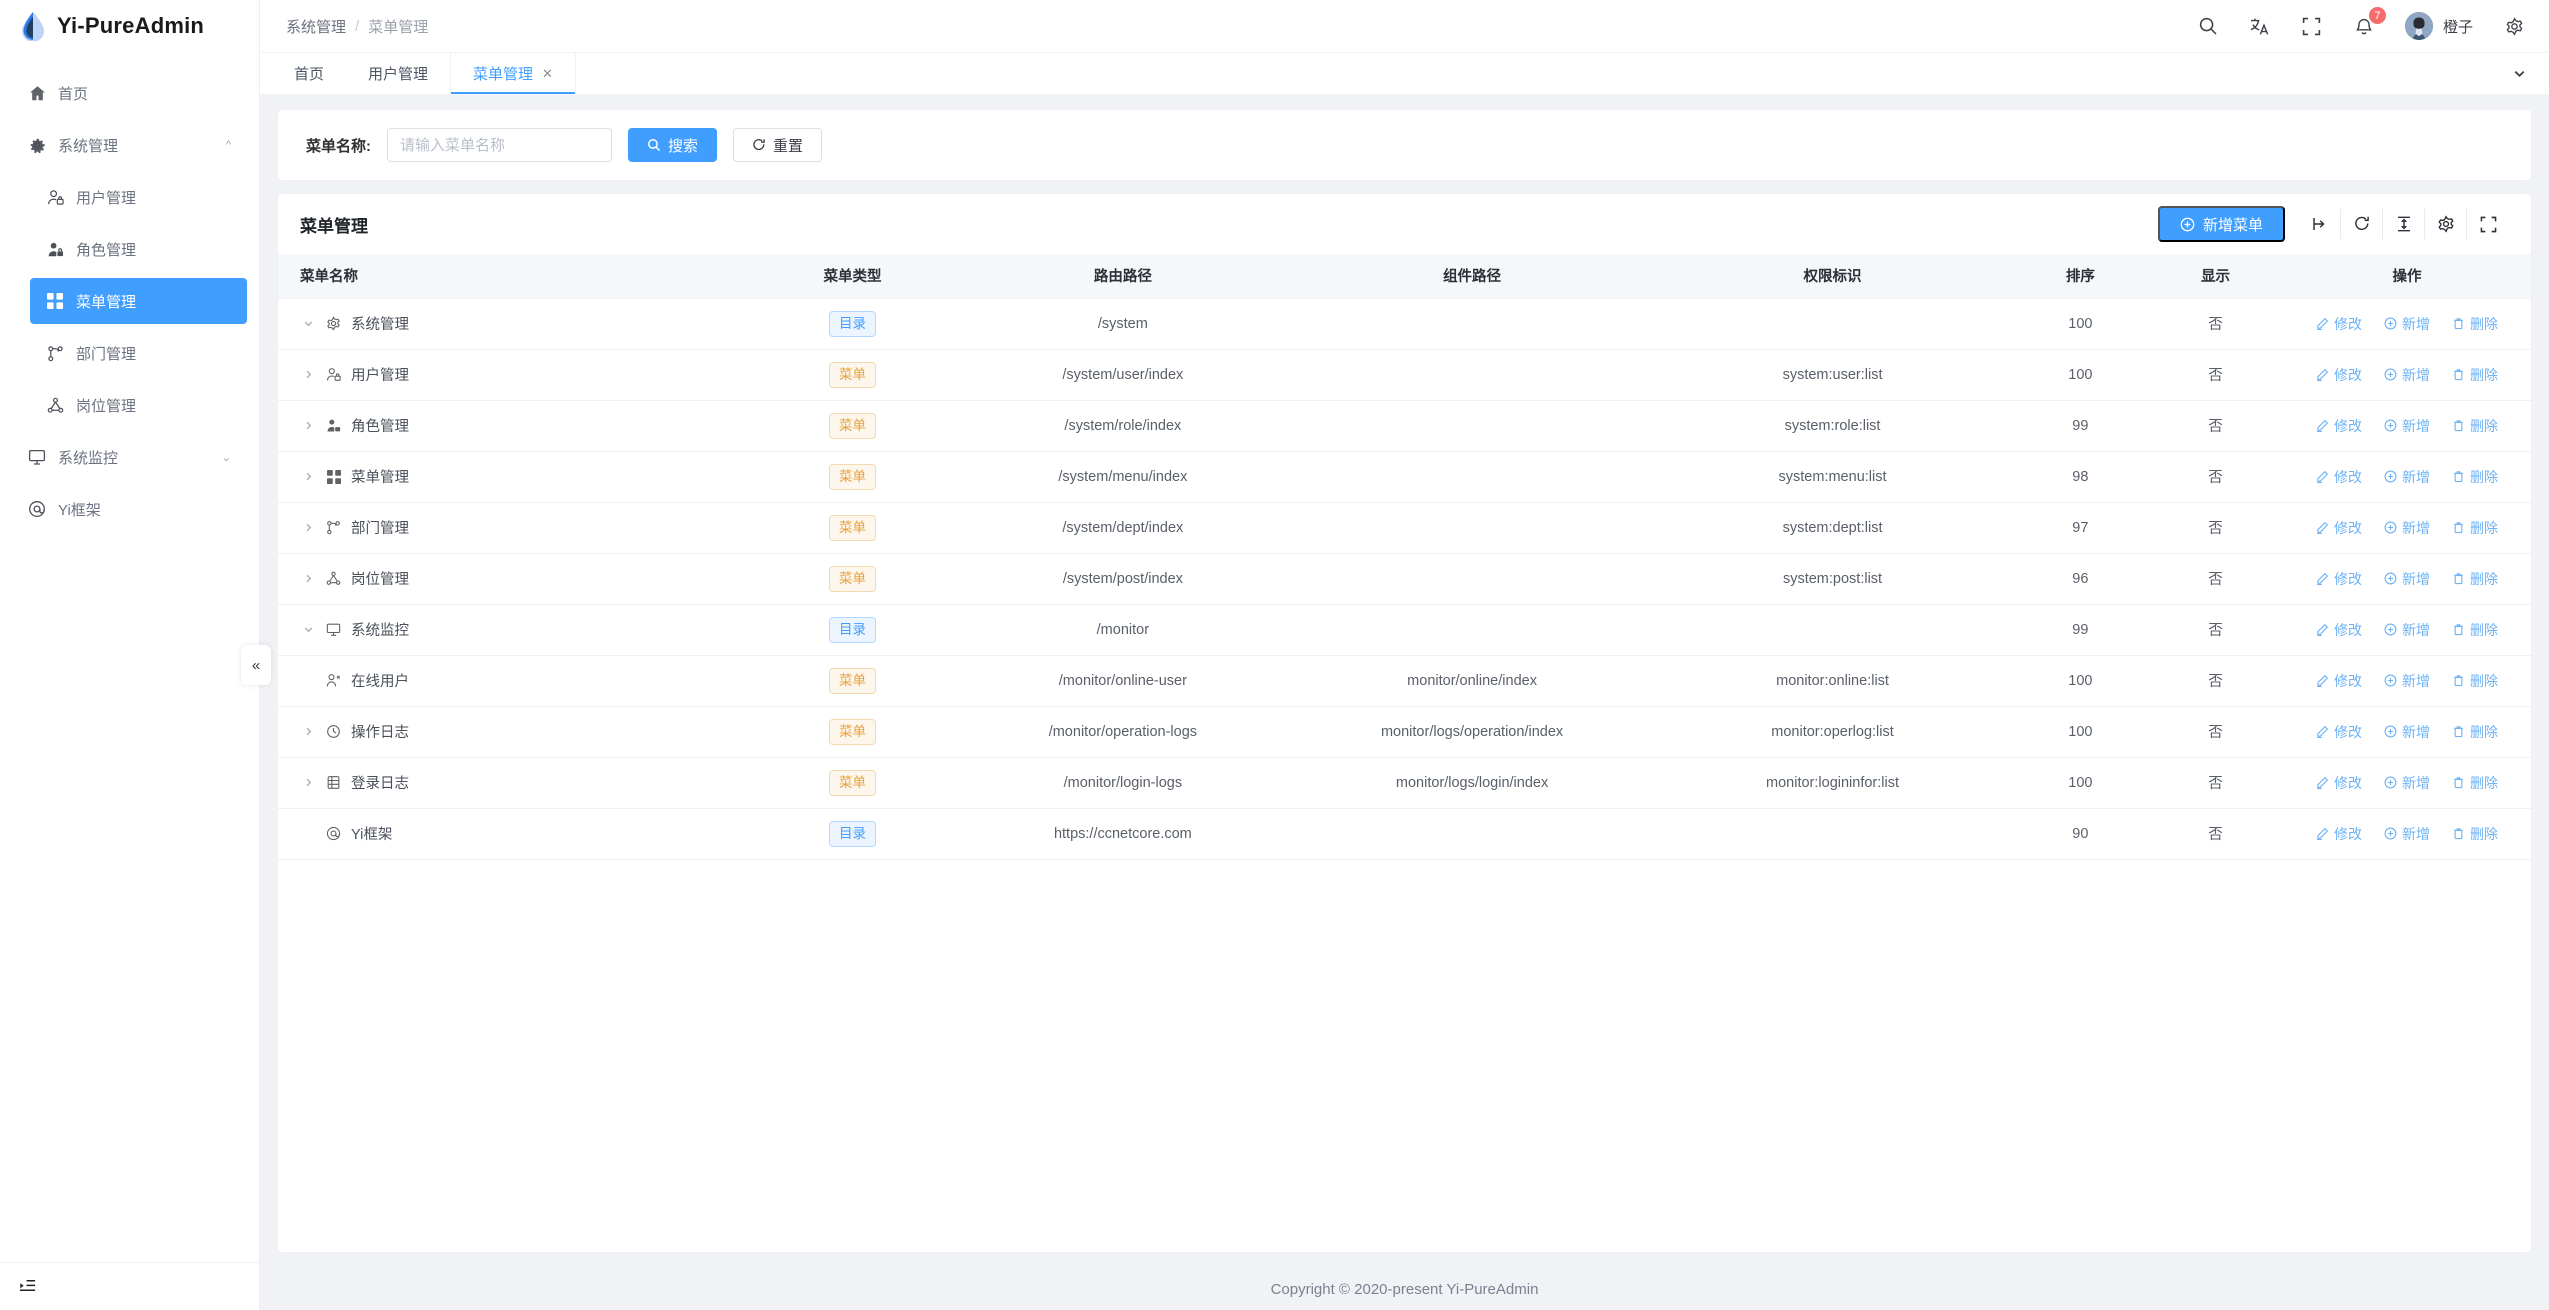 The height and width of the screenshot is (1310, 2549). Describe the element at coordinates (547, 73) in the screenshot. I see `close-icon: ✕` at that location.